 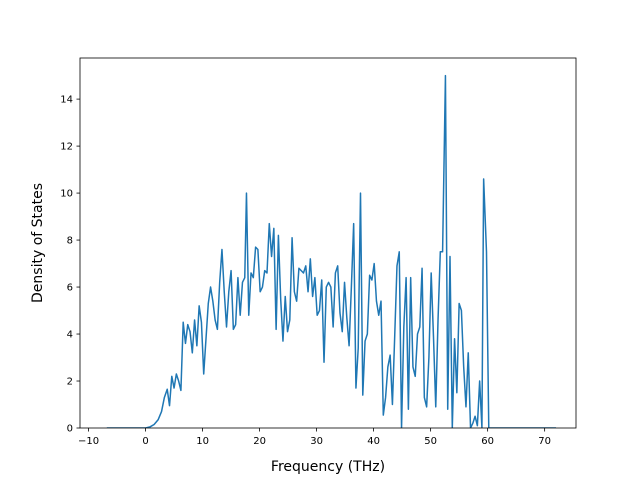 I want to click on y-tick-label: 6, so click(x=70, y=288).